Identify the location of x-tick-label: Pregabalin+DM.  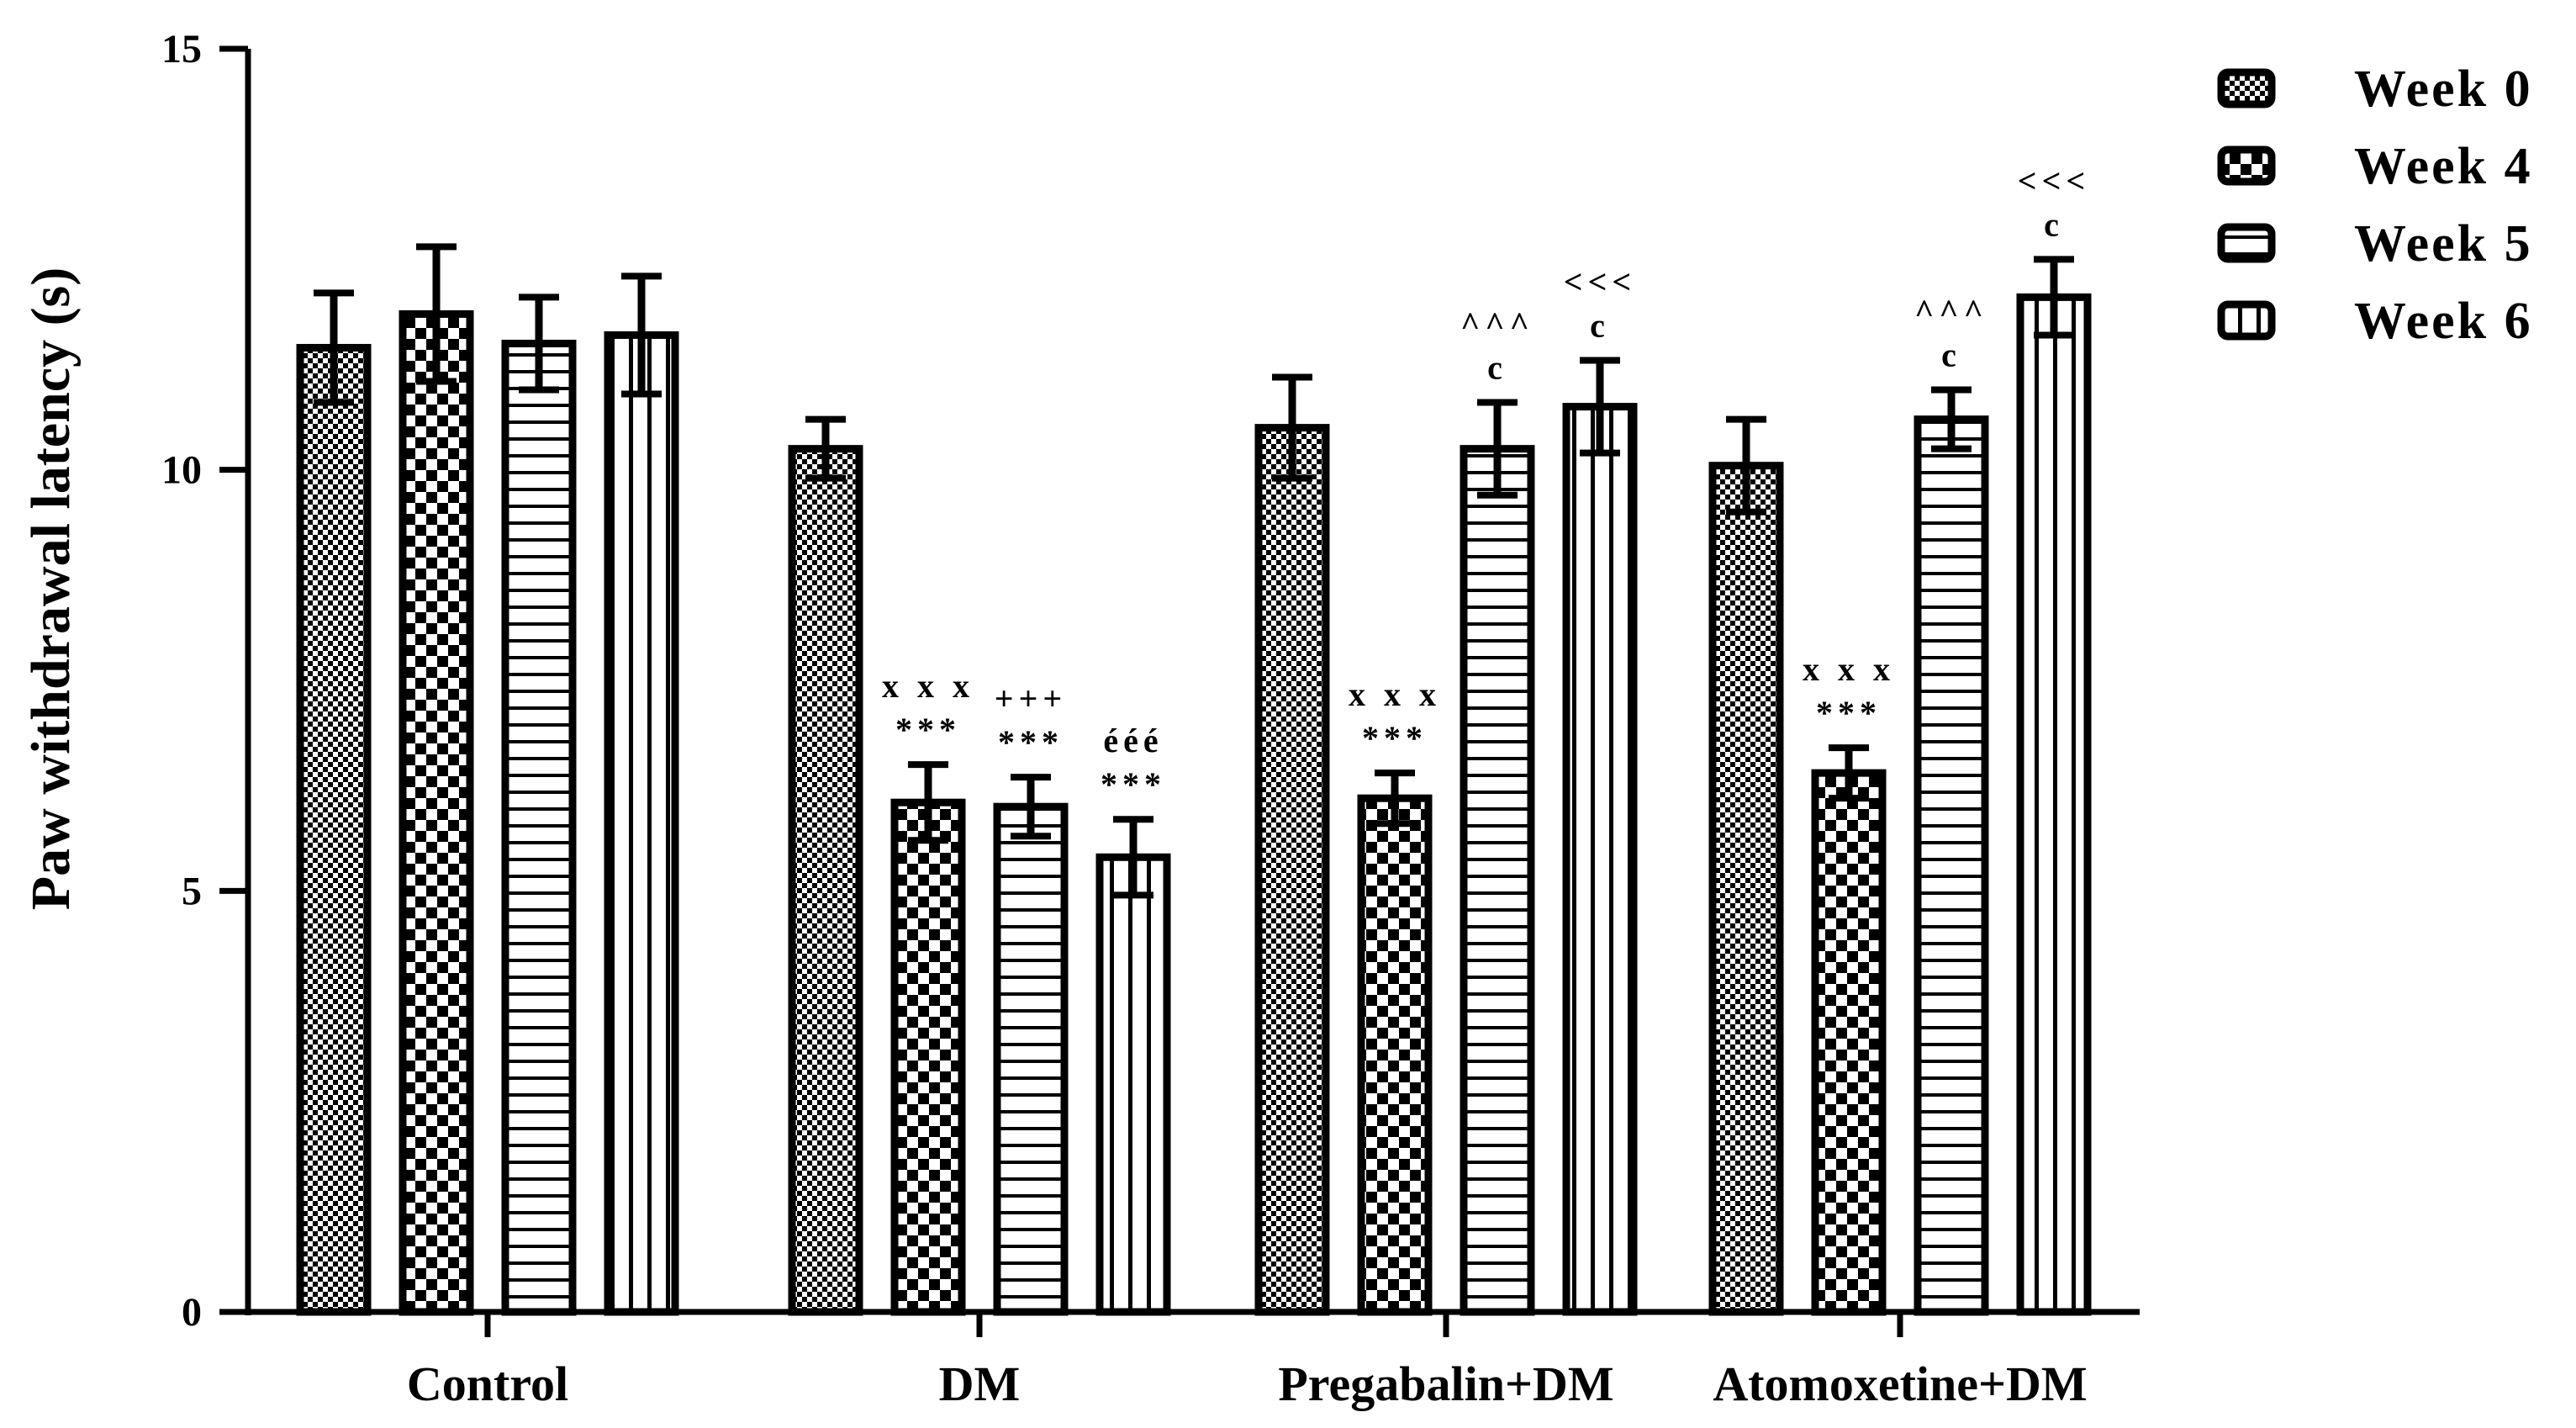
(1445, 1384).